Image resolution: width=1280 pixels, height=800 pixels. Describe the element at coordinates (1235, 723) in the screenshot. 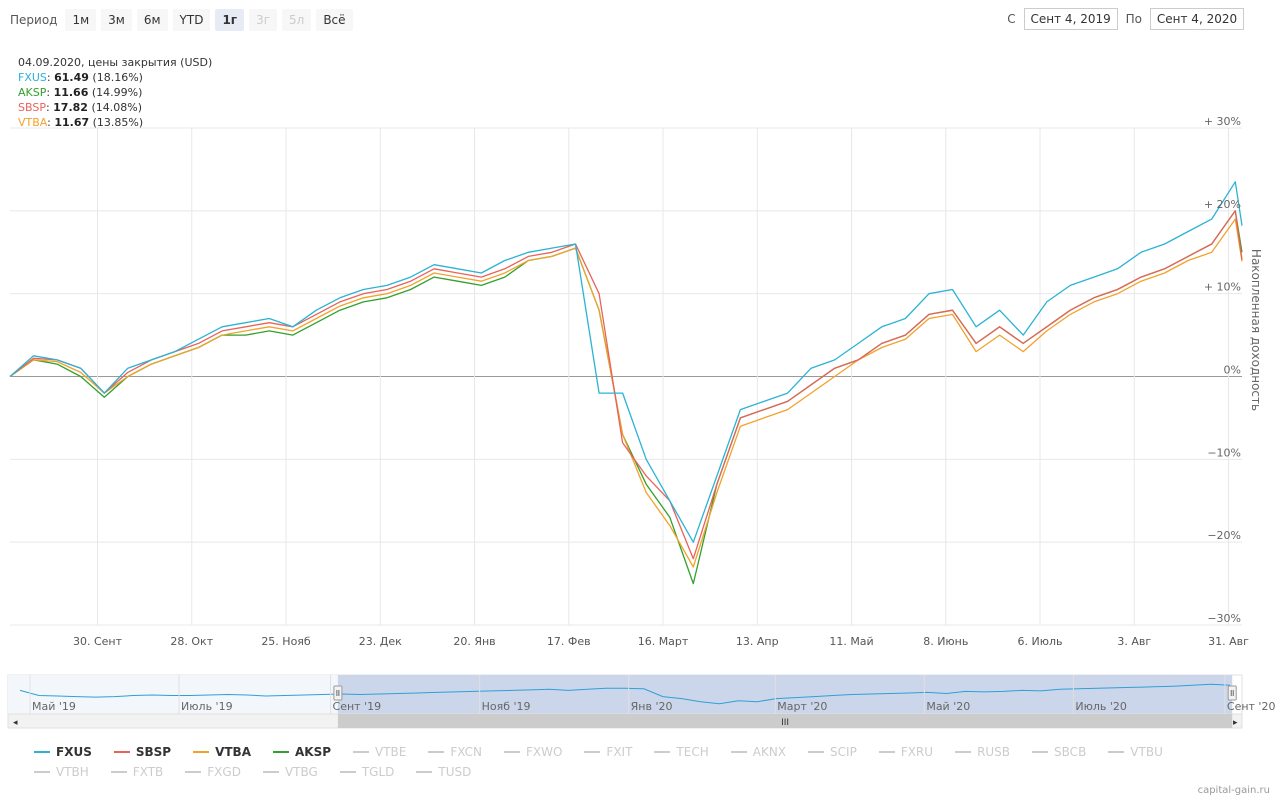

I see `scroll-right-arrow-icon: ▸` at that location.